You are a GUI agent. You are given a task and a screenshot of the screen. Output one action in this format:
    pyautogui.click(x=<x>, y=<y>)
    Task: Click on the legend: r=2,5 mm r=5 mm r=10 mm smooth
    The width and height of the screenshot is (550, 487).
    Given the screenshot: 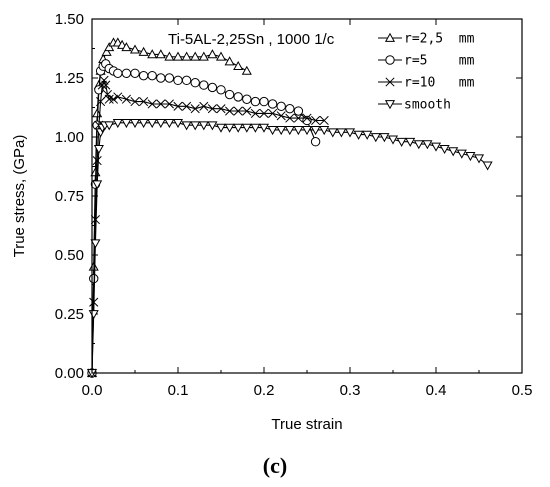 What is the action you would take?
    pyautogui.click(x=426, y=72)
    